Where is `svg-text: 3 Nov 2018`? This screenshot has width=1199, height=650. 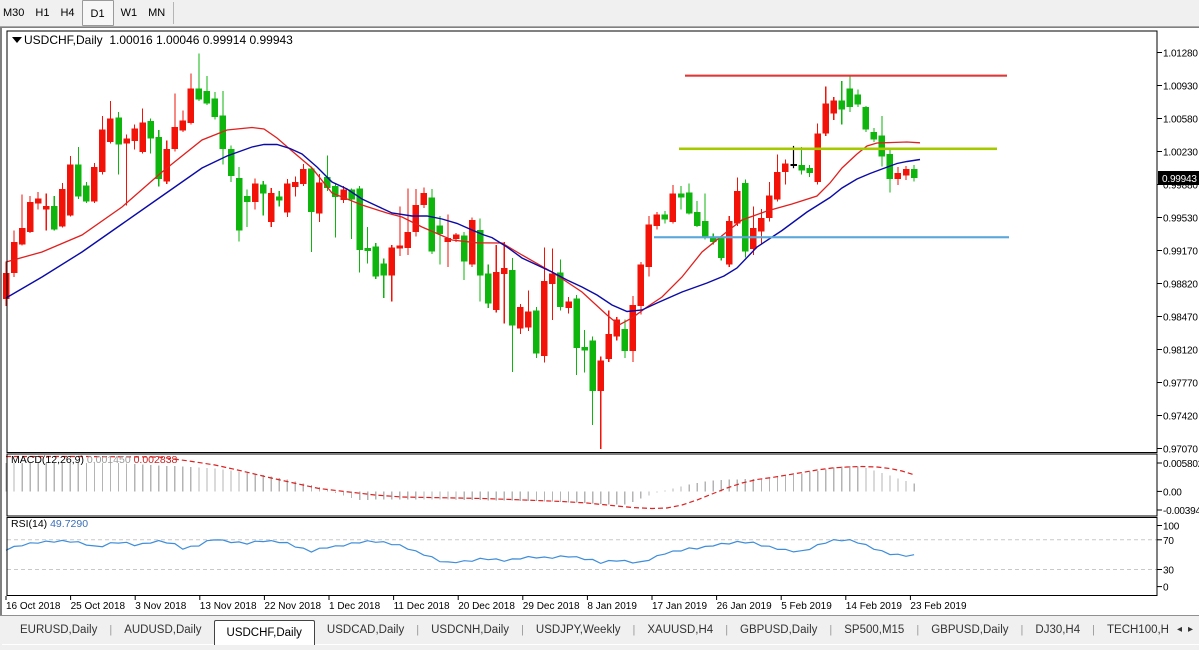 svg-text: 3 Nov 2018 is located at coordinates (161, 606).